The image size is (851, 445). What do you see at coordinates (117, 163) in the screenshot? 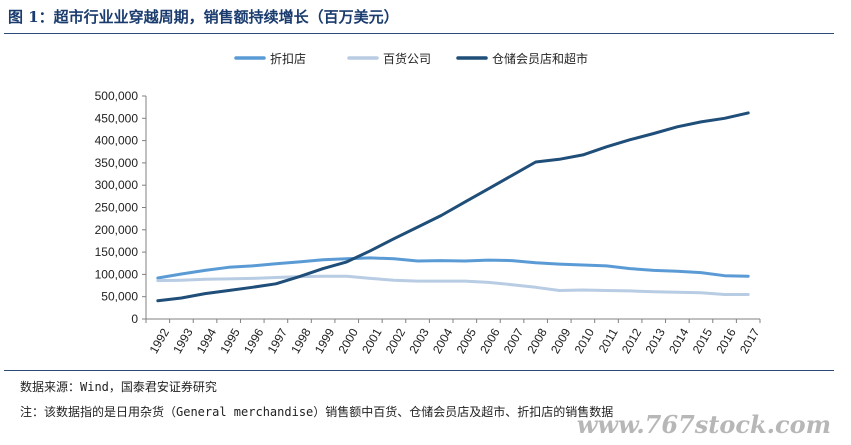
I see `y-tick-label: 350,000` at bounding box center [117, 163].